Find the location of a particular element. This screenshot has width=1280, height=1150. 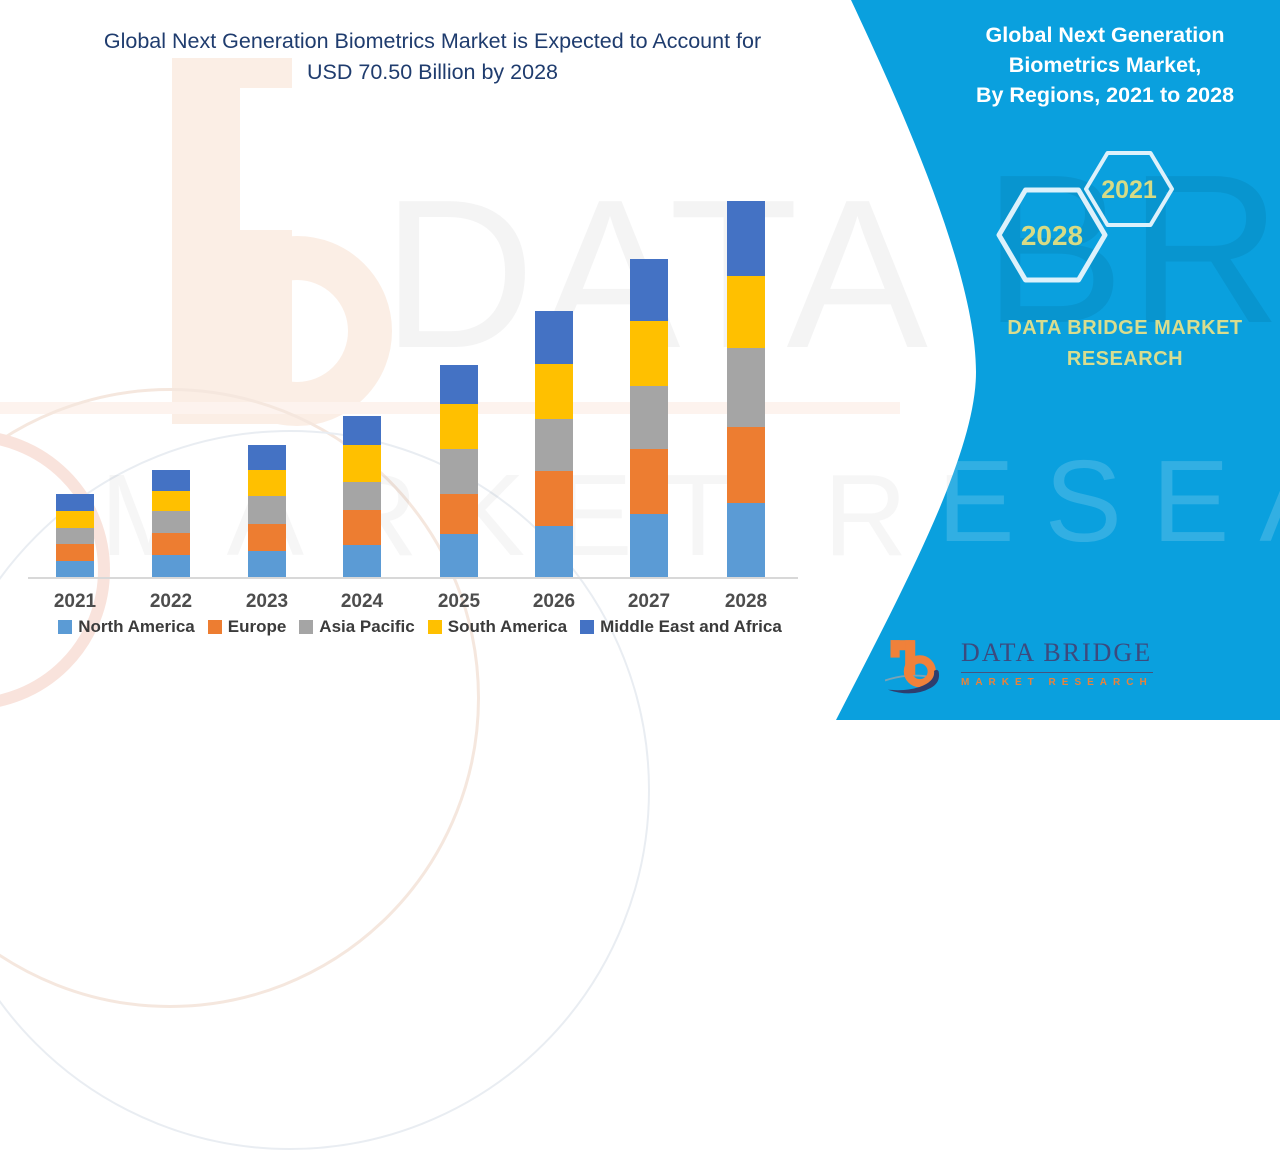

x-axis-line is located at coordinates (413, 578).